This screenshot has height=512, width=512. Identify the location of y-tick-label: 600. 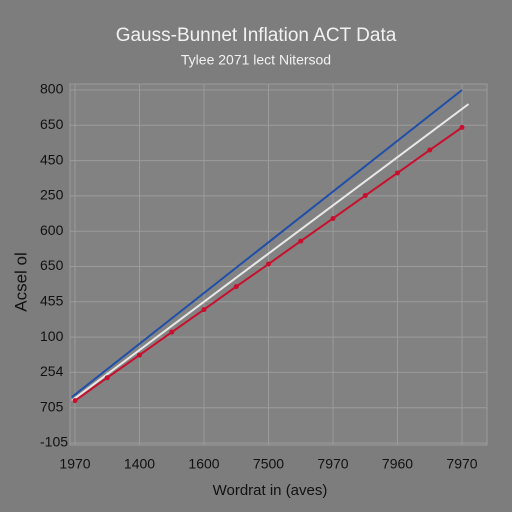
(52, 230).